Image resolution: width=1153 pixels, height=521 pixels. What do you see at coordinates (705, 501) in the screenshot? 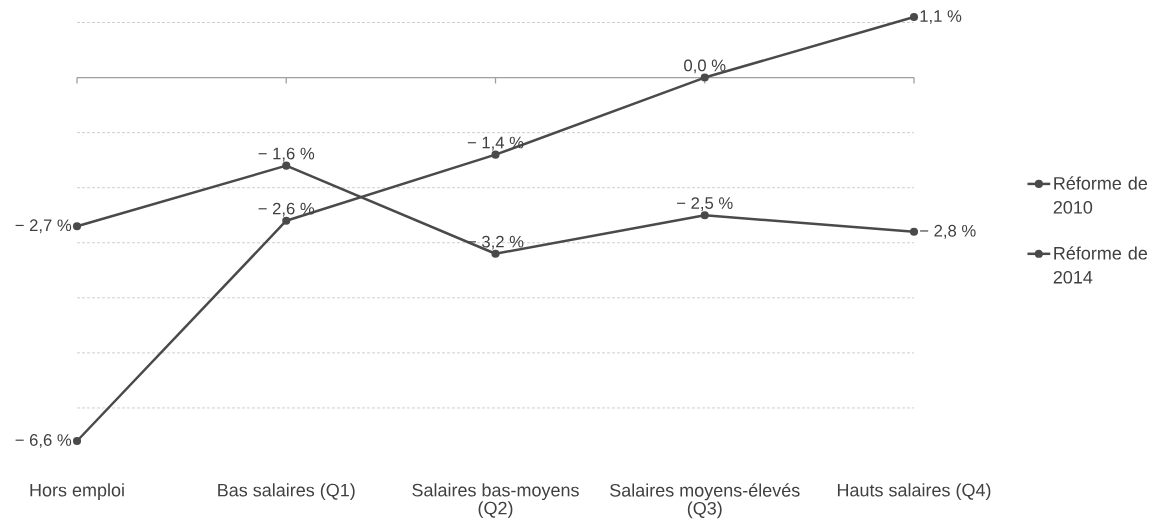
I see `x-tick-label: Salaires moyens-élevés (Q3)` at bounding box center [705, 501].